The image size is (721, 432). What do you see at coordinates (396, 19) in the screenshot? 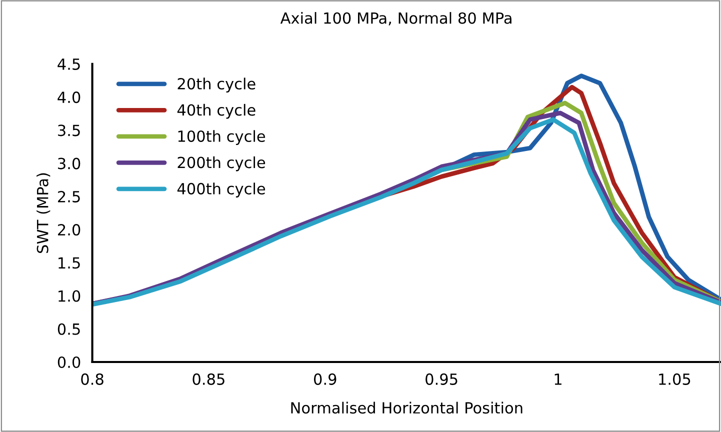
I see `chart-title: Axial 100 MPa, Normal 80 MPa` at bounding box center [396, 19].